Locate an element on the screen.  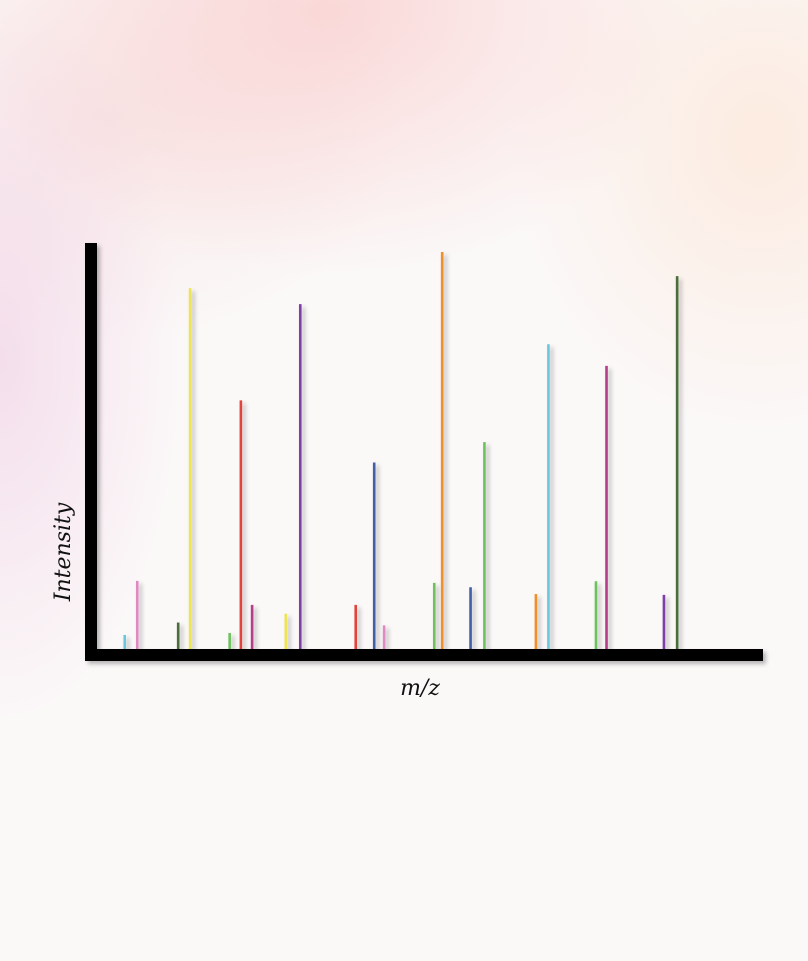
y-axis-label: Intensity is located at coordinates (63, 552).